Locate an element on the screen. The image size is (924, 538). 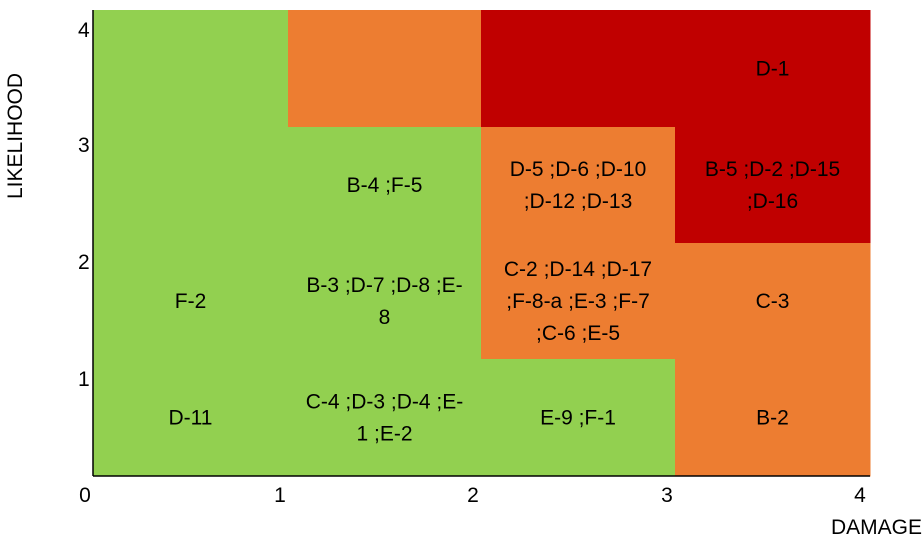
matrix-cell-d1-l2 is located at coordinates (191, 301).